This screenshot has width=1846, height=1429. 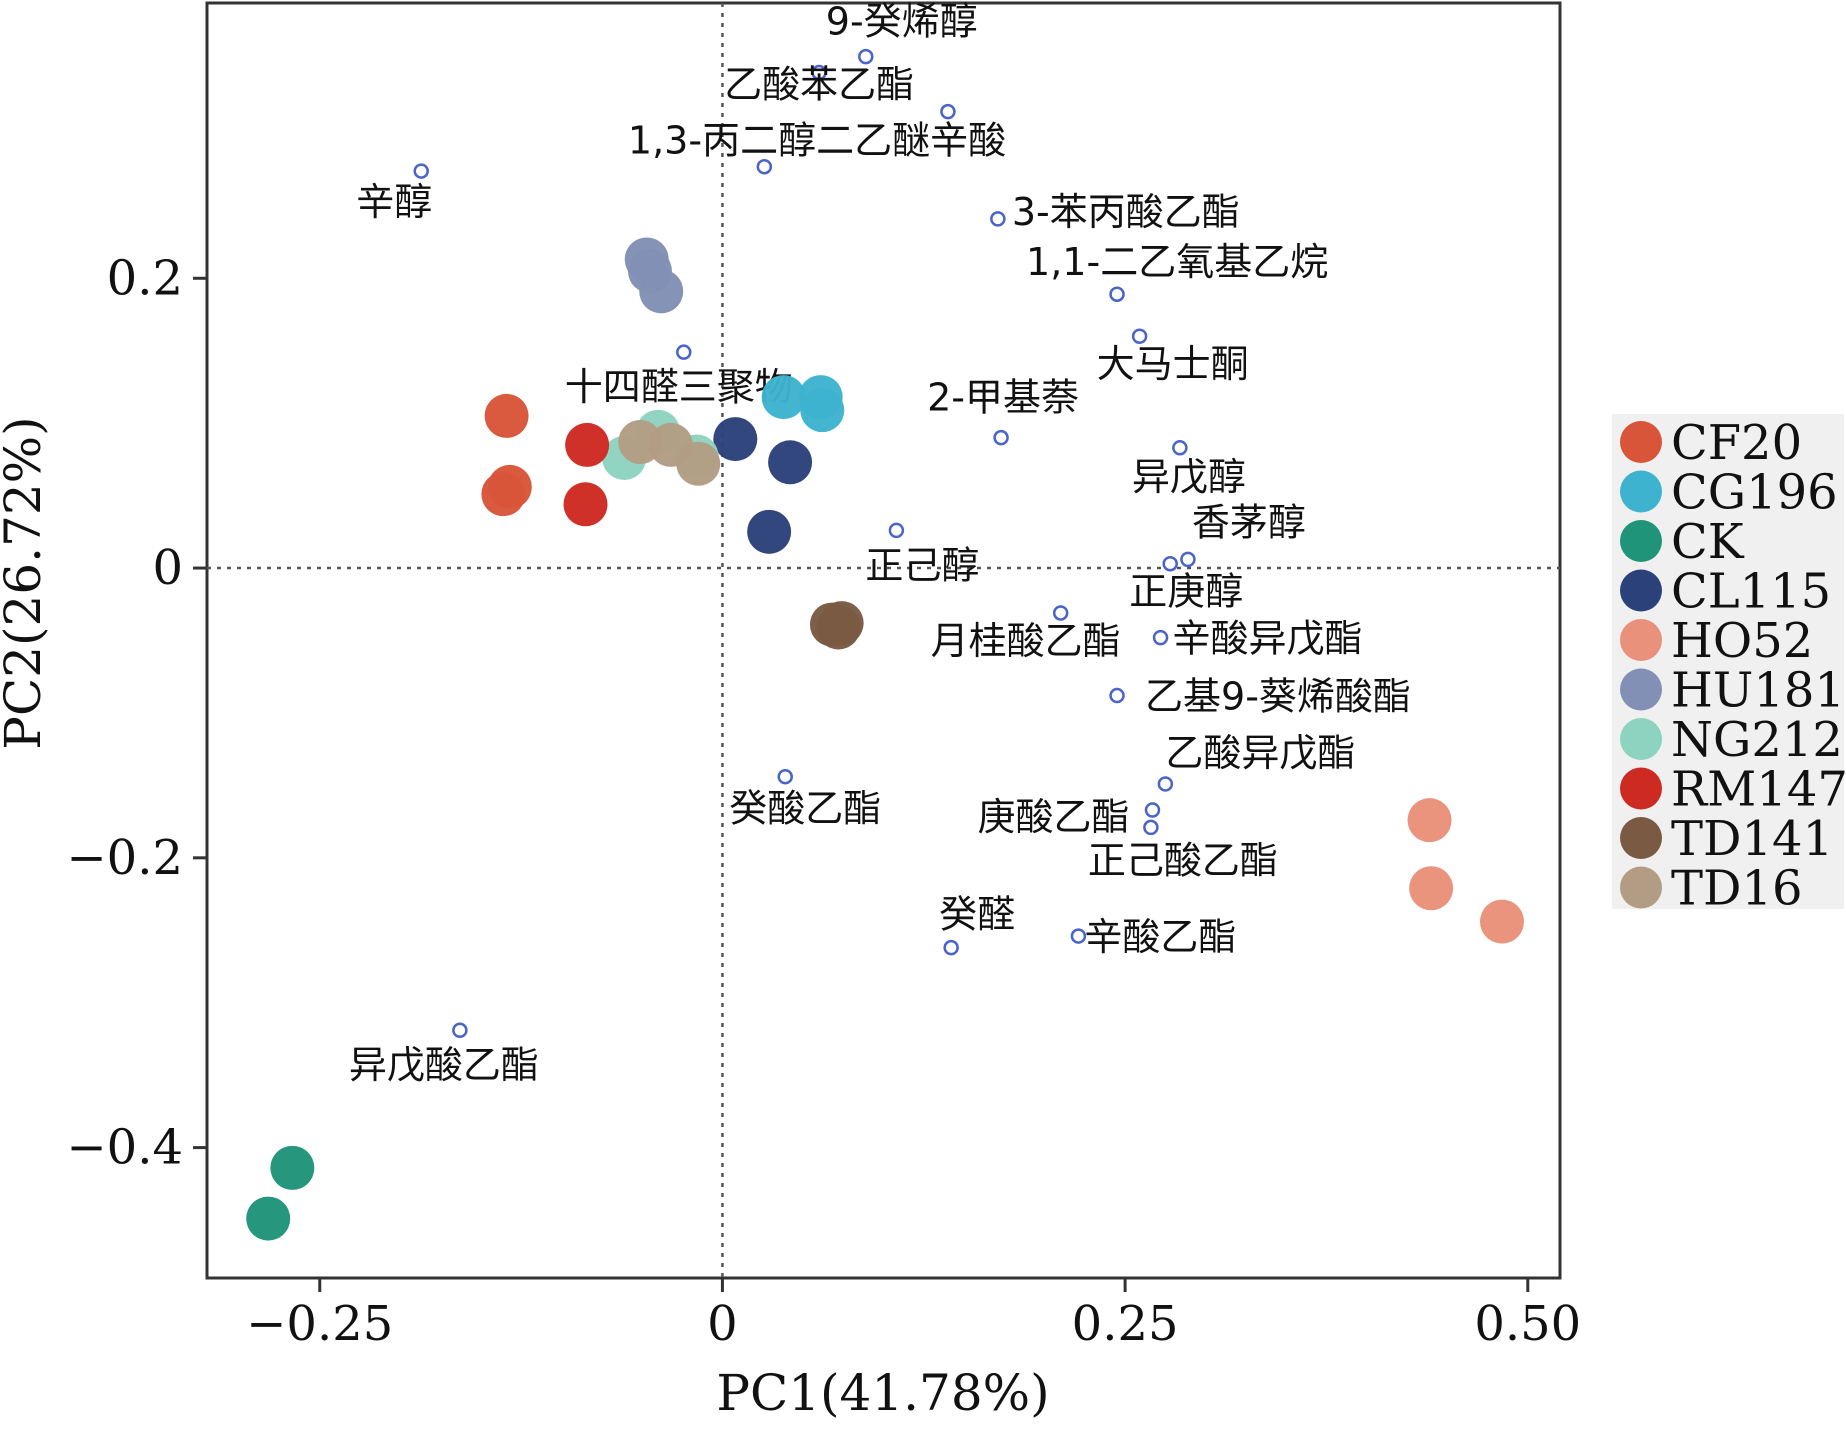 I want to click on legend-swatch-cg196, so click(x=1641, y=491).